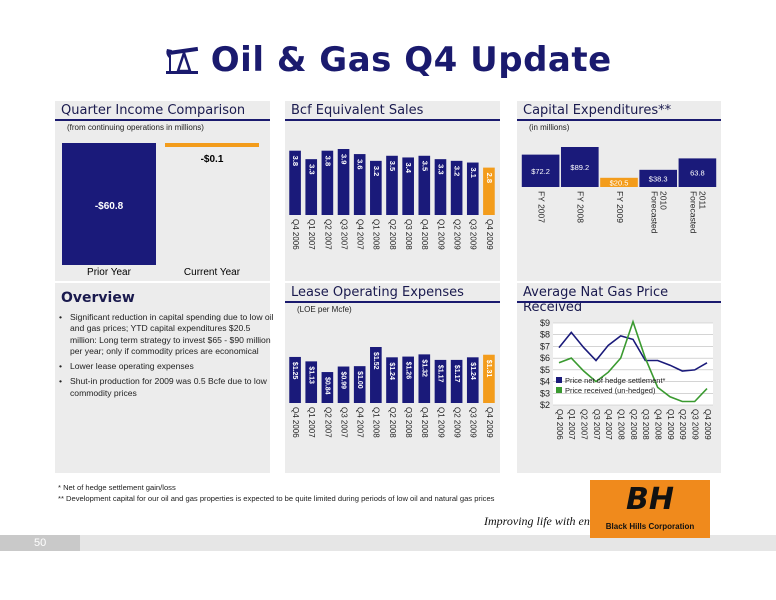 Image resolution: width=776 pixels, height=600 pixels. I want to click on y-tick-label: $2, so click(545, 405).